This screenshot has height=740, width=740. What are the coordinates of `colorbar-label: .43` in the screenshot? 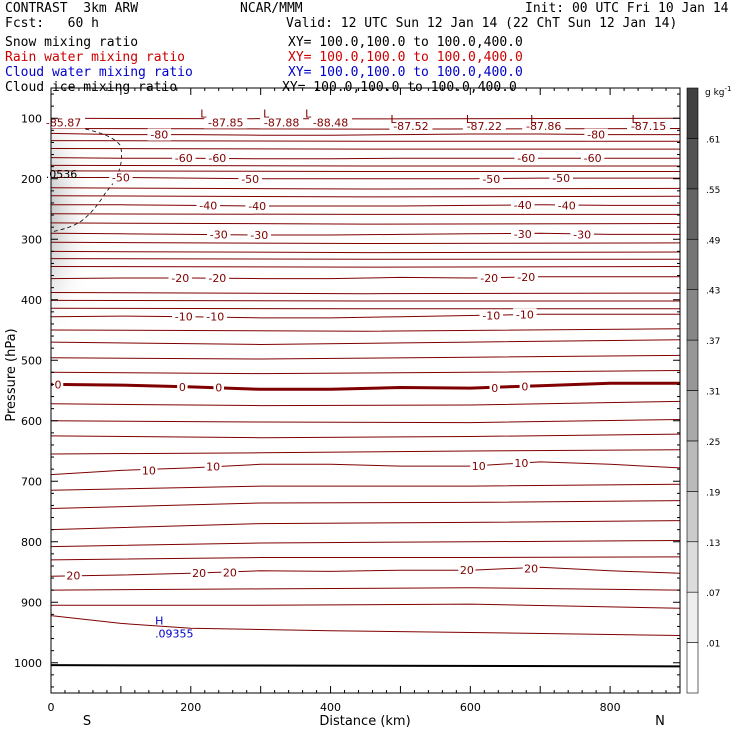 It's located at (713, 292).